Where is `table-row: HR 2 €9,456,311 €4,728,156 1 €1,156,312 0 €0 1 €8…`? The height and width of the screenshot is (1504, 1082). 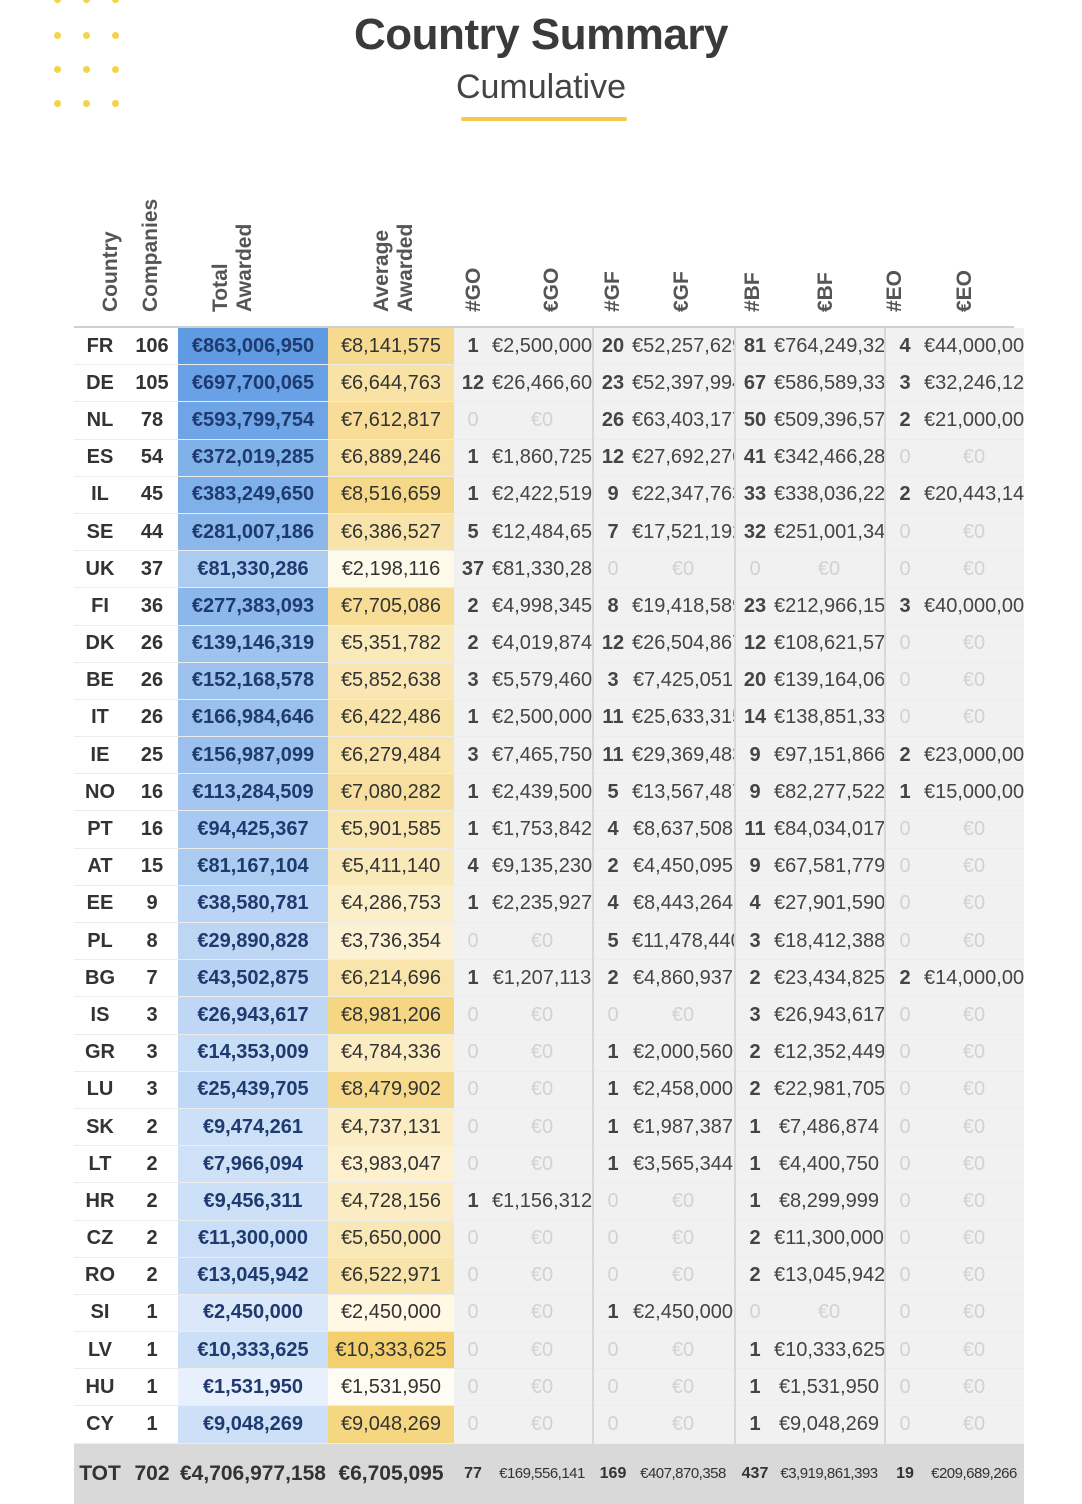
table-row: HR 2 €9,456,311 €4,728,156 1 €1,156,312 0 €0 1 €8… is located at coordinates (549, 1201).